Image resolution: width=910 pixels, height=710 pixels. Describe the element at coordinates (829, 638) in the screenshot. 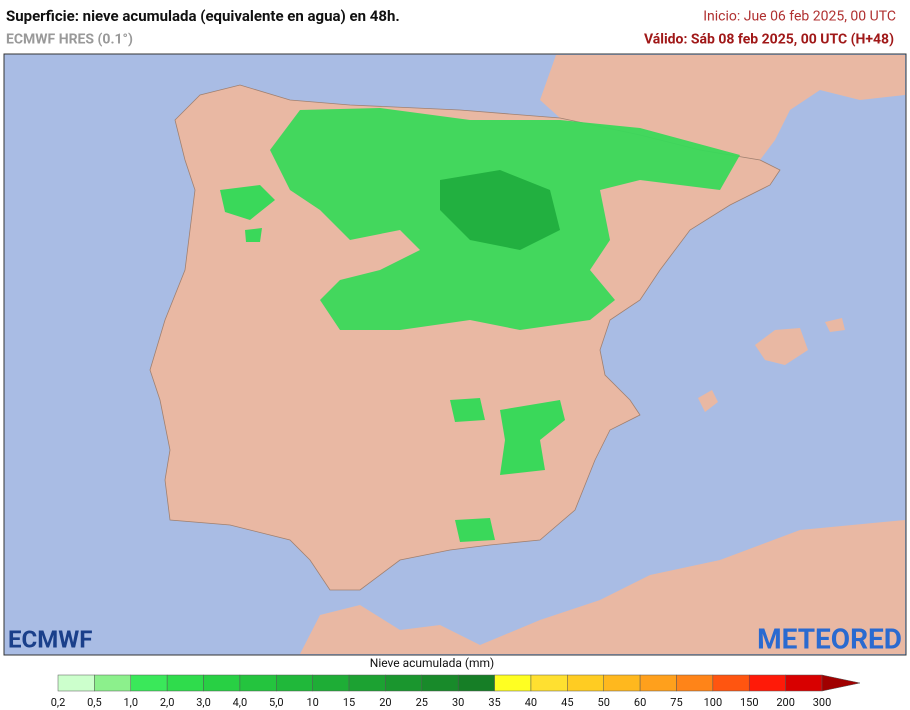

I see `meteored-logo: METEORED` at that location.